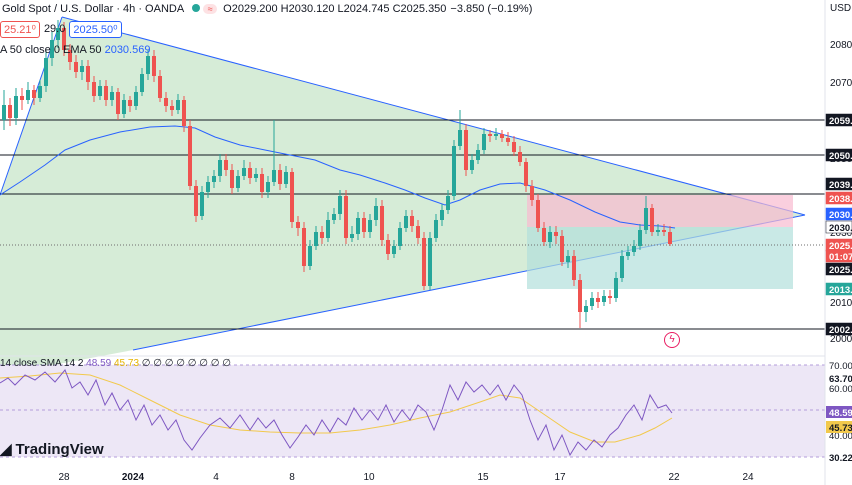 The image size is (852, 485). Describe the element at coordinates (59, 449) in the screenshot. I see `logo-text: TradingView` at that location.